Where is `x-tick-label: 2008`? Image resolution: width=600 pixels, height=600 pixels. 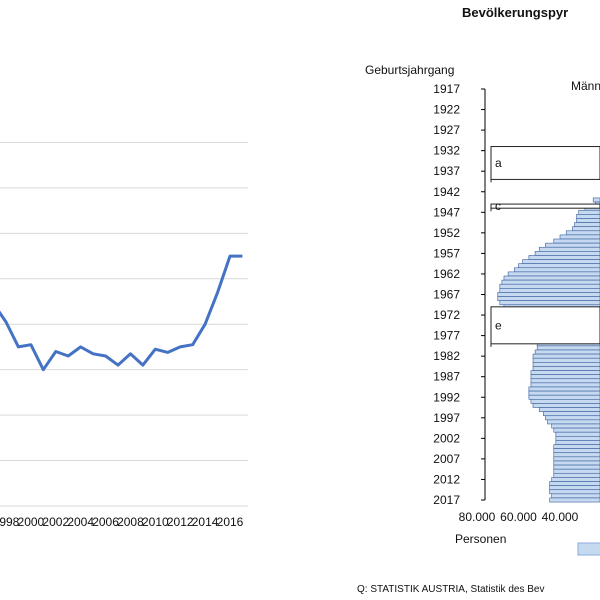
x-tick-label: 2008 is located at coordinates (130, 522).